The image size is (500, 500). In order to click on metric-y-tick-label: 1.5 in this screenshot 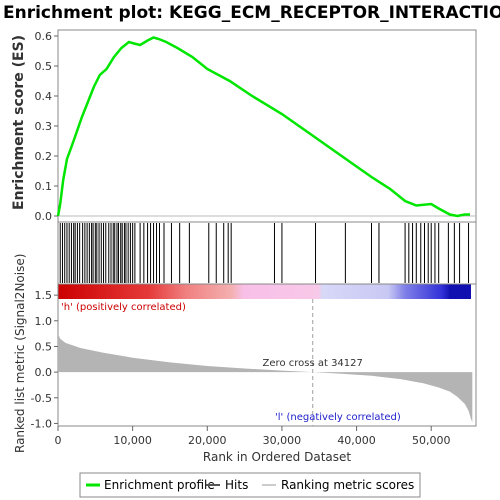, I will do `click(44, 295)`.